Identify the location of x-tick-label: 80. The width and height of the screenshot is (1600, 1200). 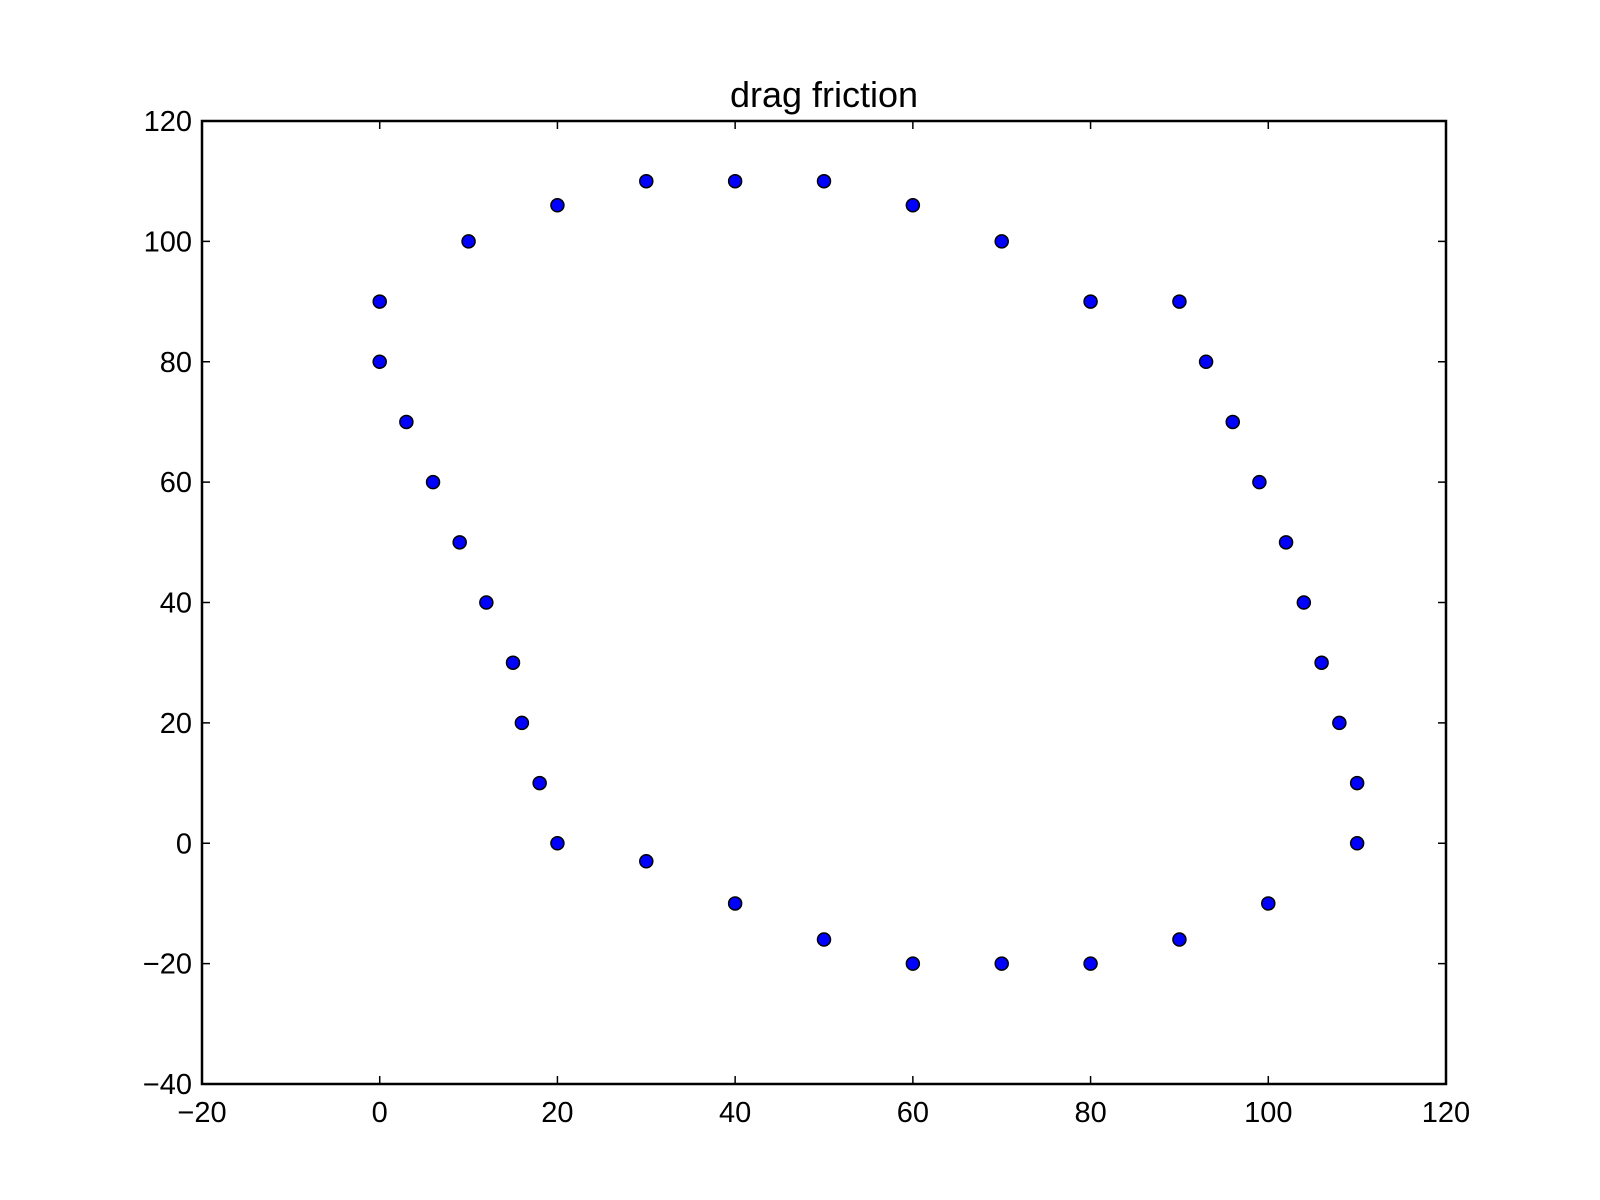
(1090, 1113).